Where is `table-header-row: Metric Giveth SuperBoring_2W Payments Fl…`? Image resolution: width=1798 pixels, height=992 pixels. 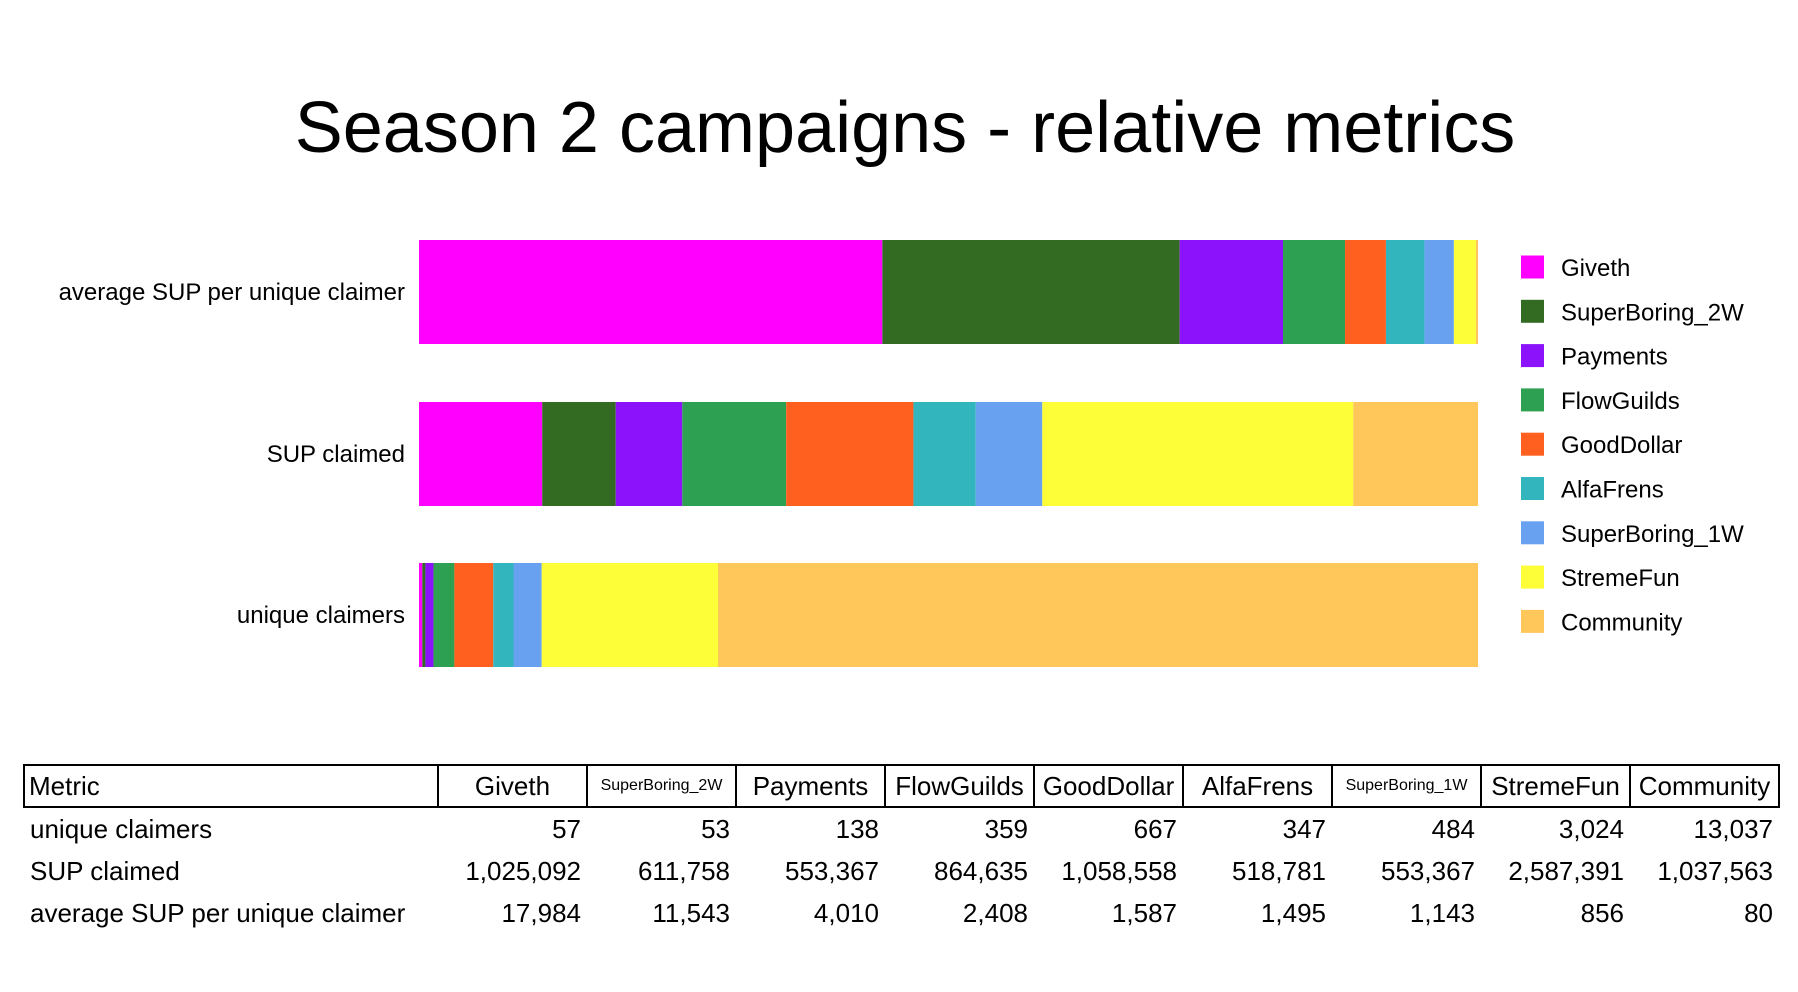 table-header-row: Metric Giveth SuperBoring_2W Payments Fl… is located at coordinates (901, 786).